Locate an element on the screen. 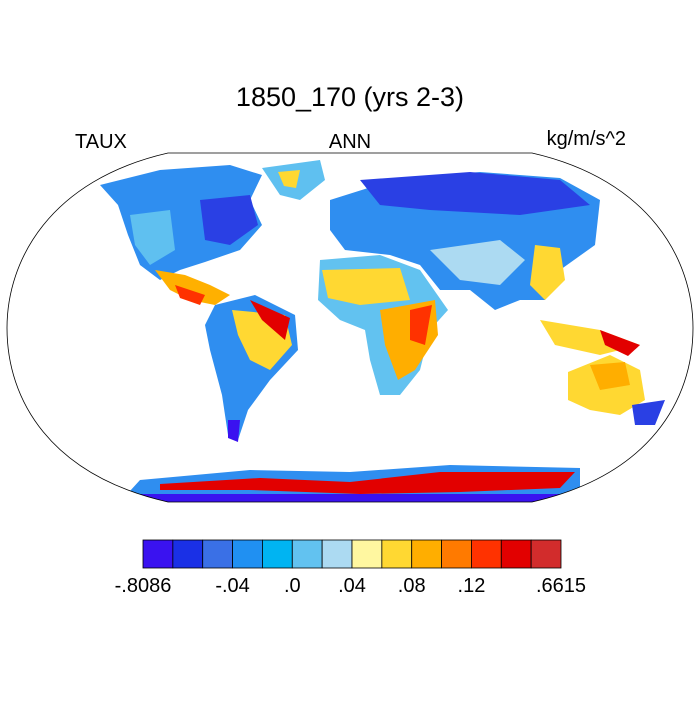  colorbar-label: -.04 is located at coordinates (232, 586).